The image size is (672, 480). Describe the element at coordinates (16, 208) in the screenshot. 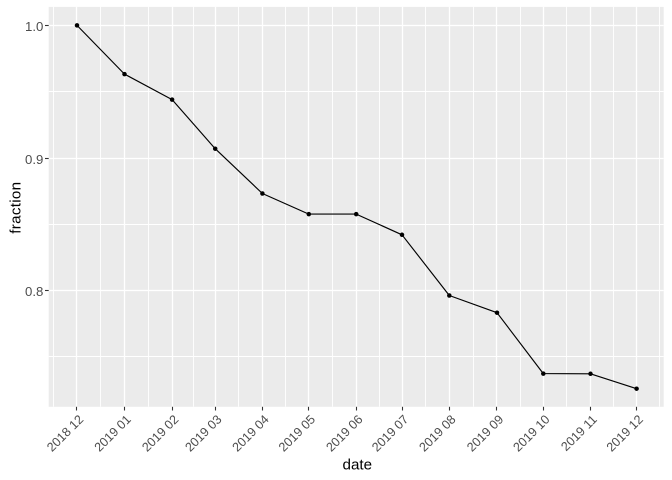

I see `svg-text: fraction` at that location.